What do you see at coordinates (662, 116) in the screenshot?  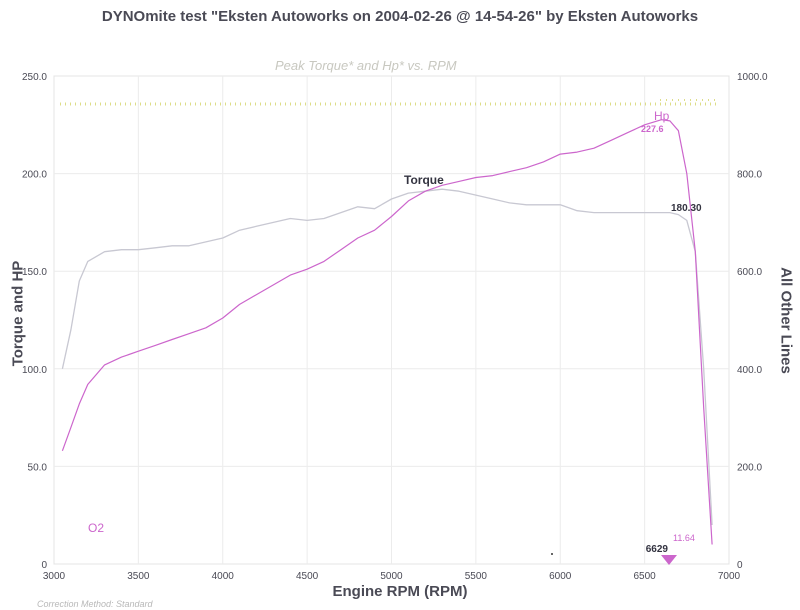 I see `hp-series-label: Hp` at bounding box center [662, 116].